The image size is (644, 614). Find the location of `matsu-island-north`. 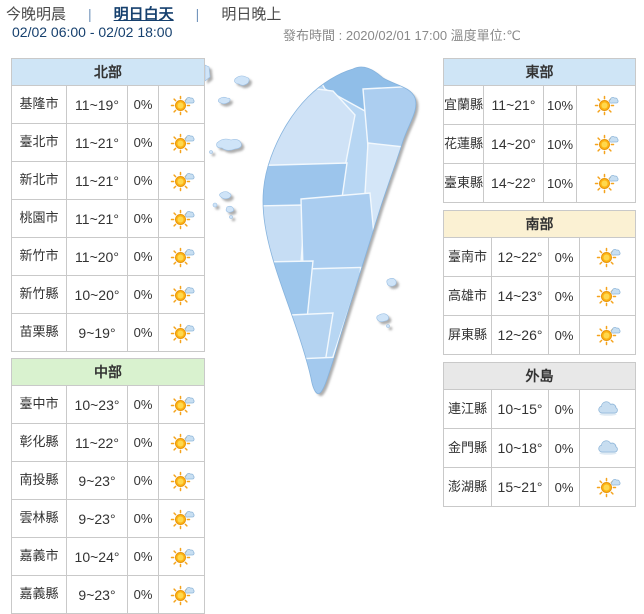

matsu-island-north is located at coordinates (242, 80).